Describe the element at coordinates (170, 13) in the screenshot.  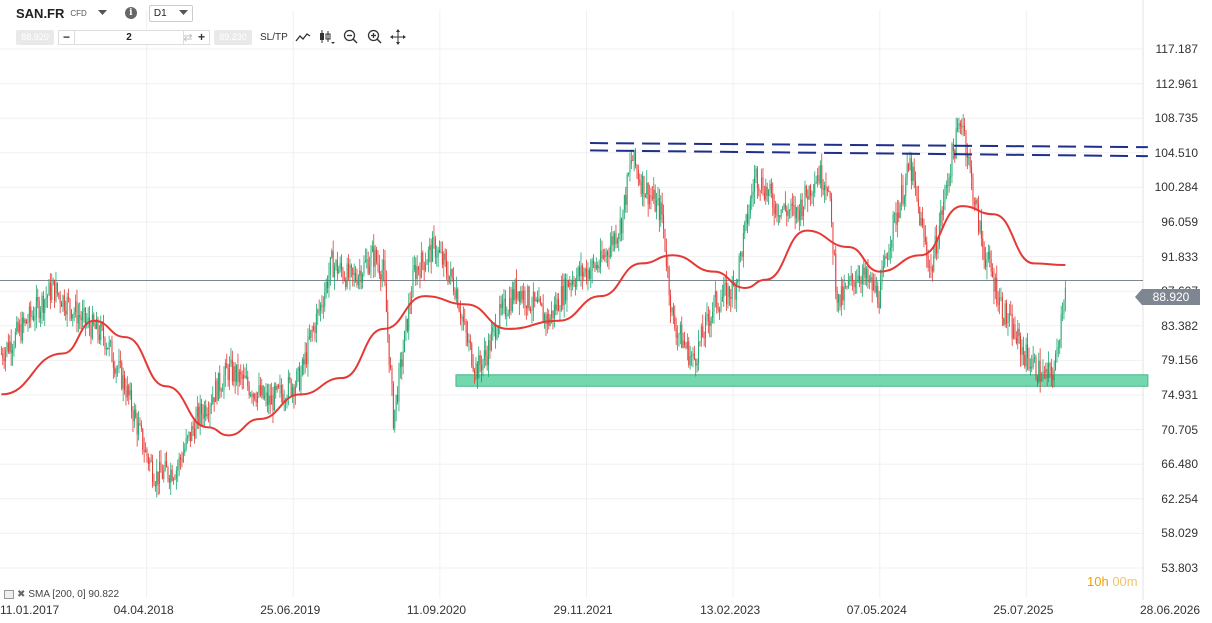
I see `timeframe-select: D1` at that location.